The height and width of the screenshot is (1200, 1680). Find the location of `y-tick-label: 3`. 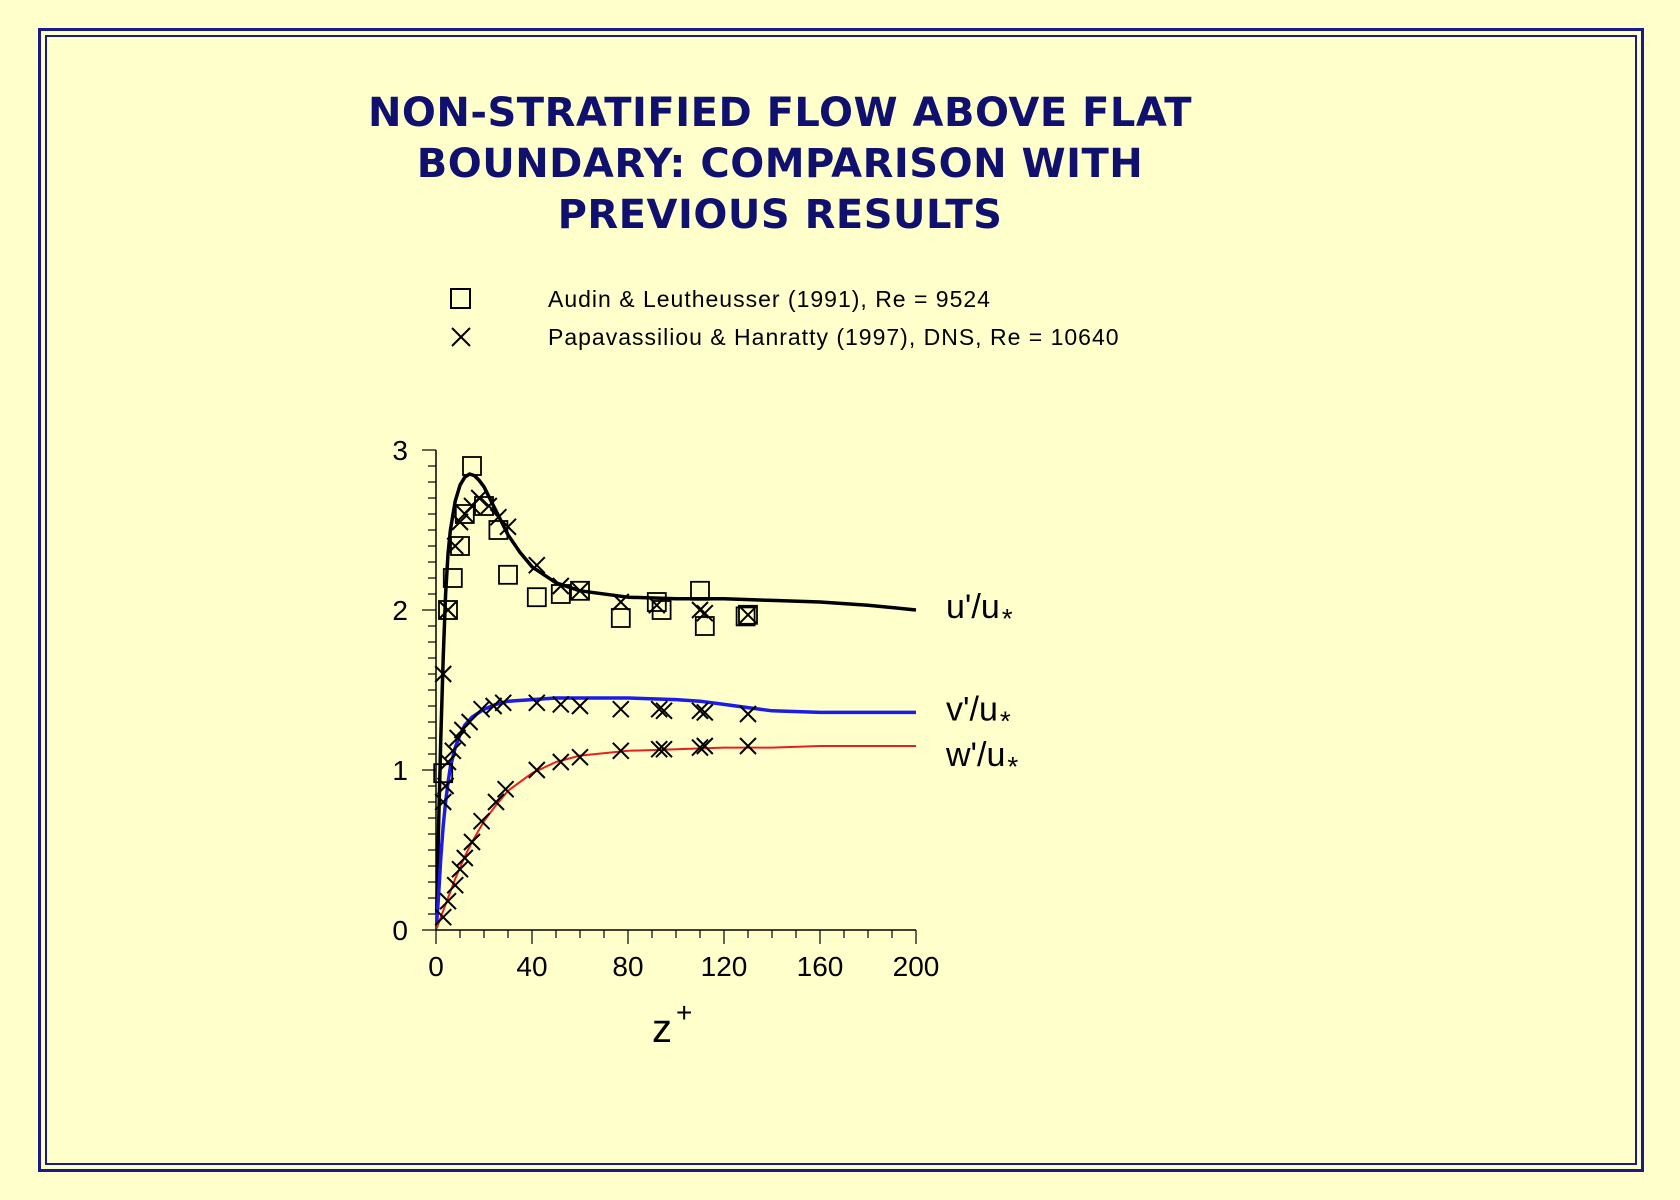

y-tick-label: 3 is located at coordinates (400, 450).